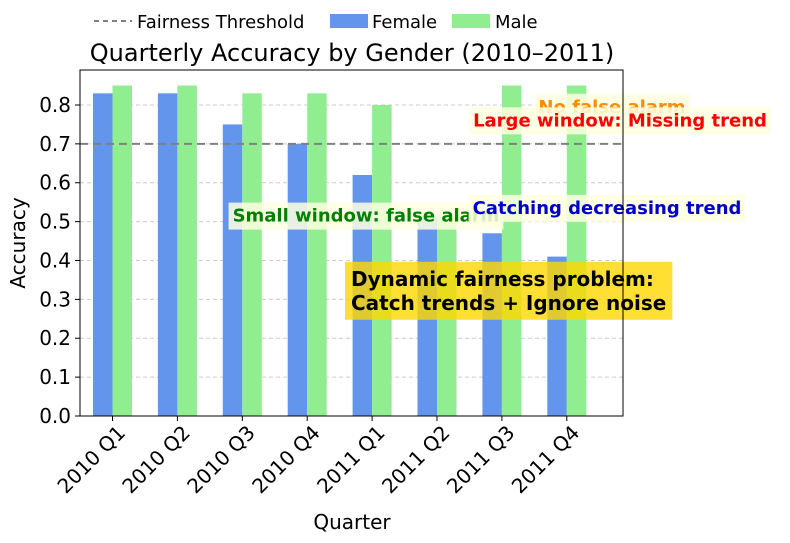 The width and height of the screenshot is (790, 543). I want to click on x-axis-label: Quarter, so click(352, 522).